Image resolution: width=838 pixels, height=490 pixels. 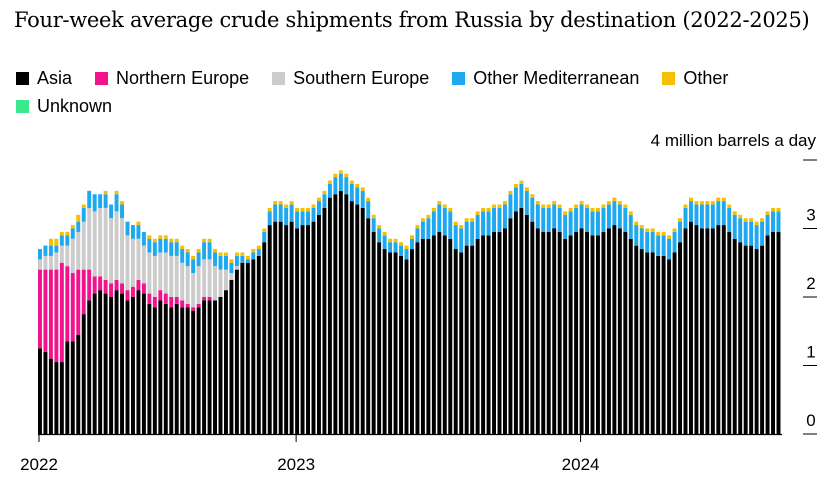 I want to click on legend-swatch-unknown, so click(x=22, y=106).